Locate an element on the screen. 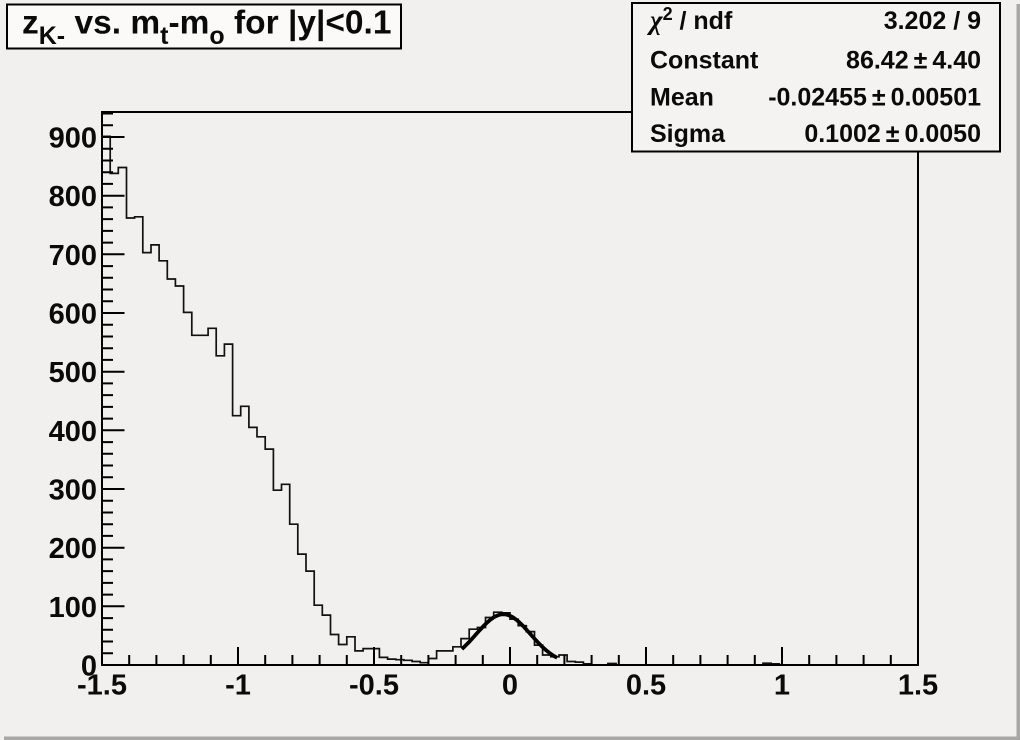  svg-text: -0.5 is located at coordinates (374, 686).